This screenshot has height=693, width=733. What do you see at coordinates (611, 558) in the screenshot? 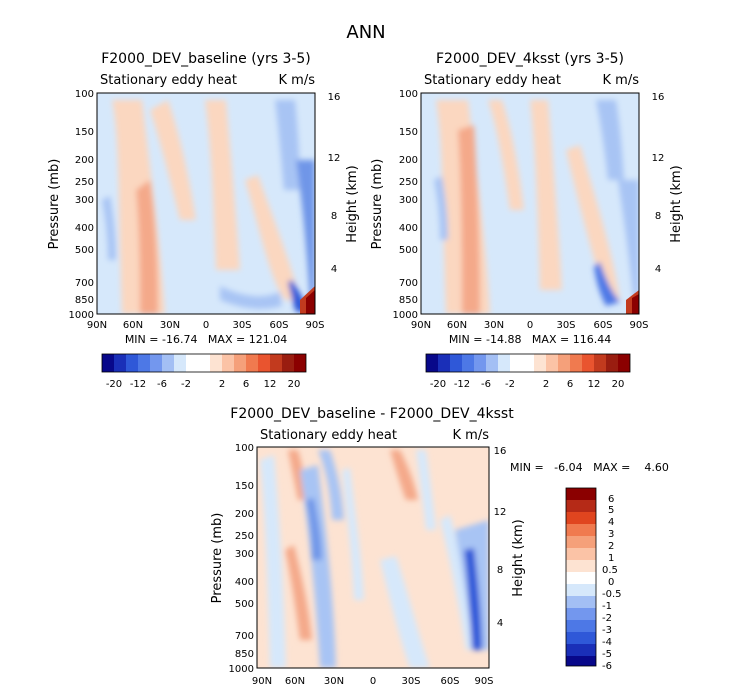
I see `colorbar-label: 1` at bounding box center [611, 558].